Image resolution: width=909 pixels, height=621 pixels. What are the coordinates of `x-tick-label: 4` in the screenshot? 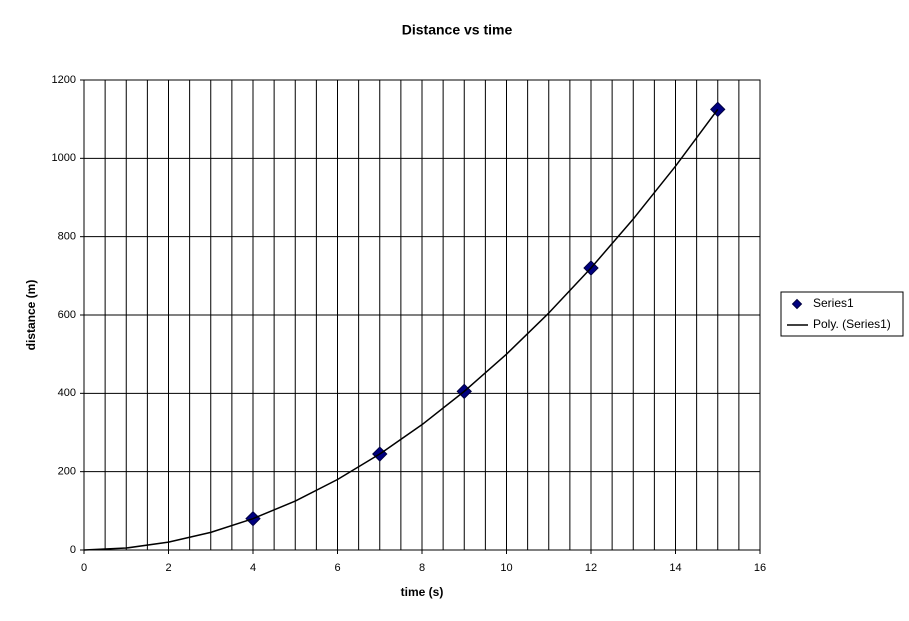 It's located at (253, 568).